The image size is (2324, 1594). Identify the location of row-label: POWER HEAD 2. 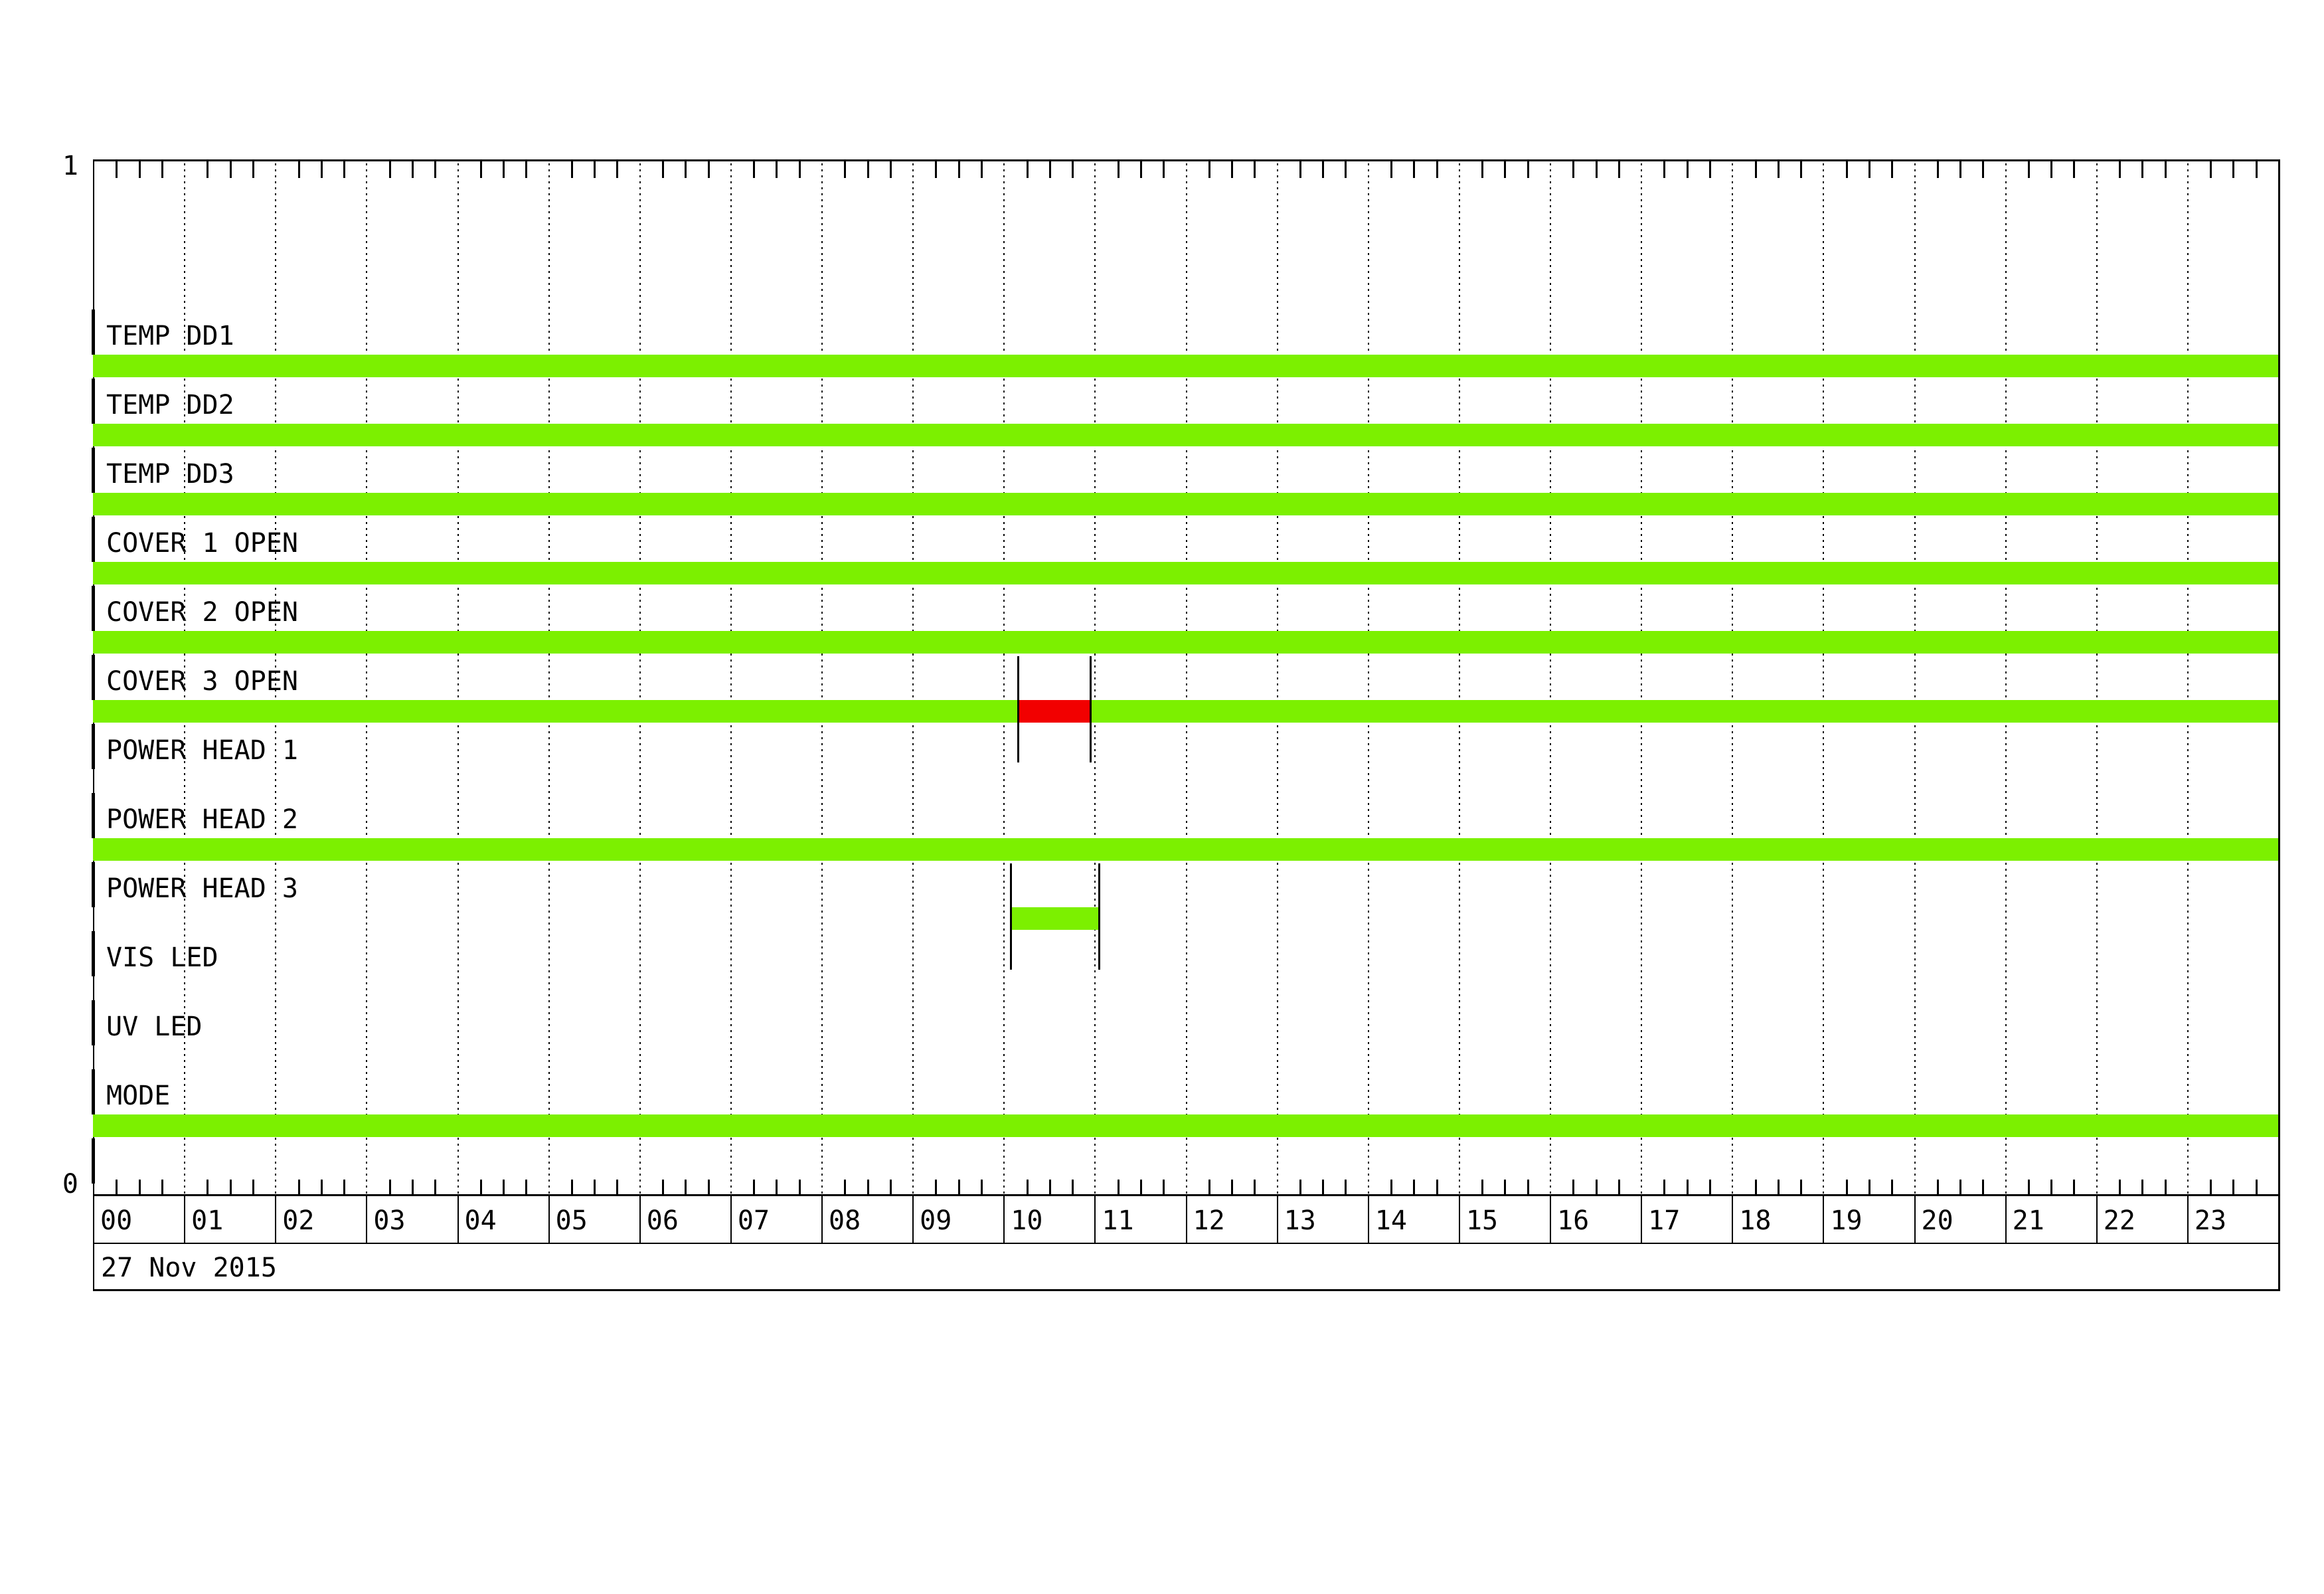
(202, 819).